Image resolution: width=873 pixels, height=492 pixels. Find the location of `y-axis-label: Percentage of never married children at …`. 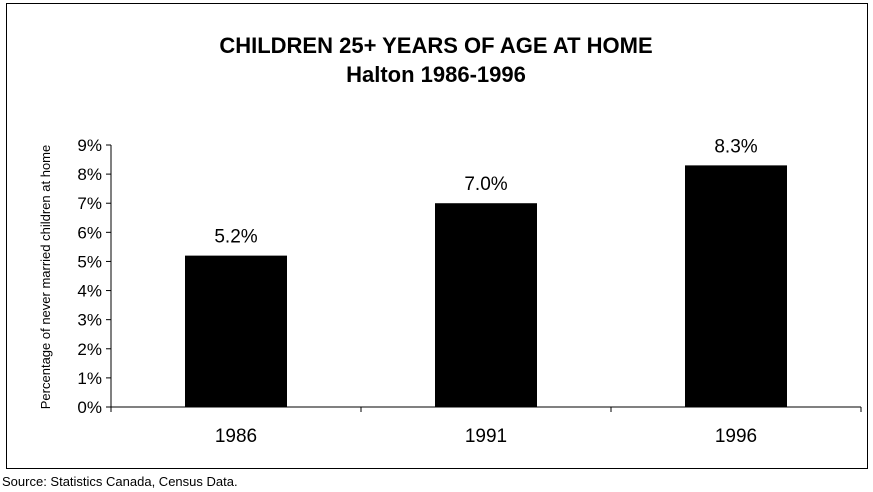

y-axis-label: Percentage of never married children at … is located at coordinates (45, 277).